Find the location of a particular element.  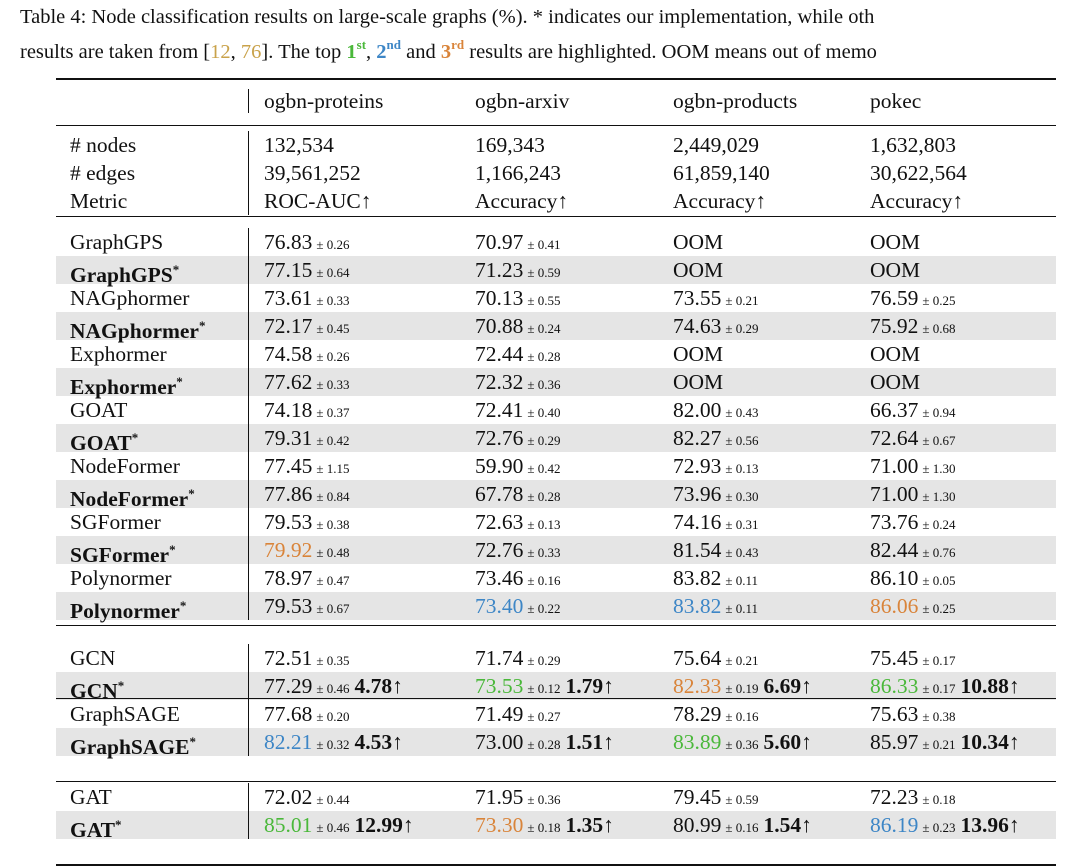

result-cell: 86.19 ± 0.23 13.96↑ is located at coordinates (945, 826).